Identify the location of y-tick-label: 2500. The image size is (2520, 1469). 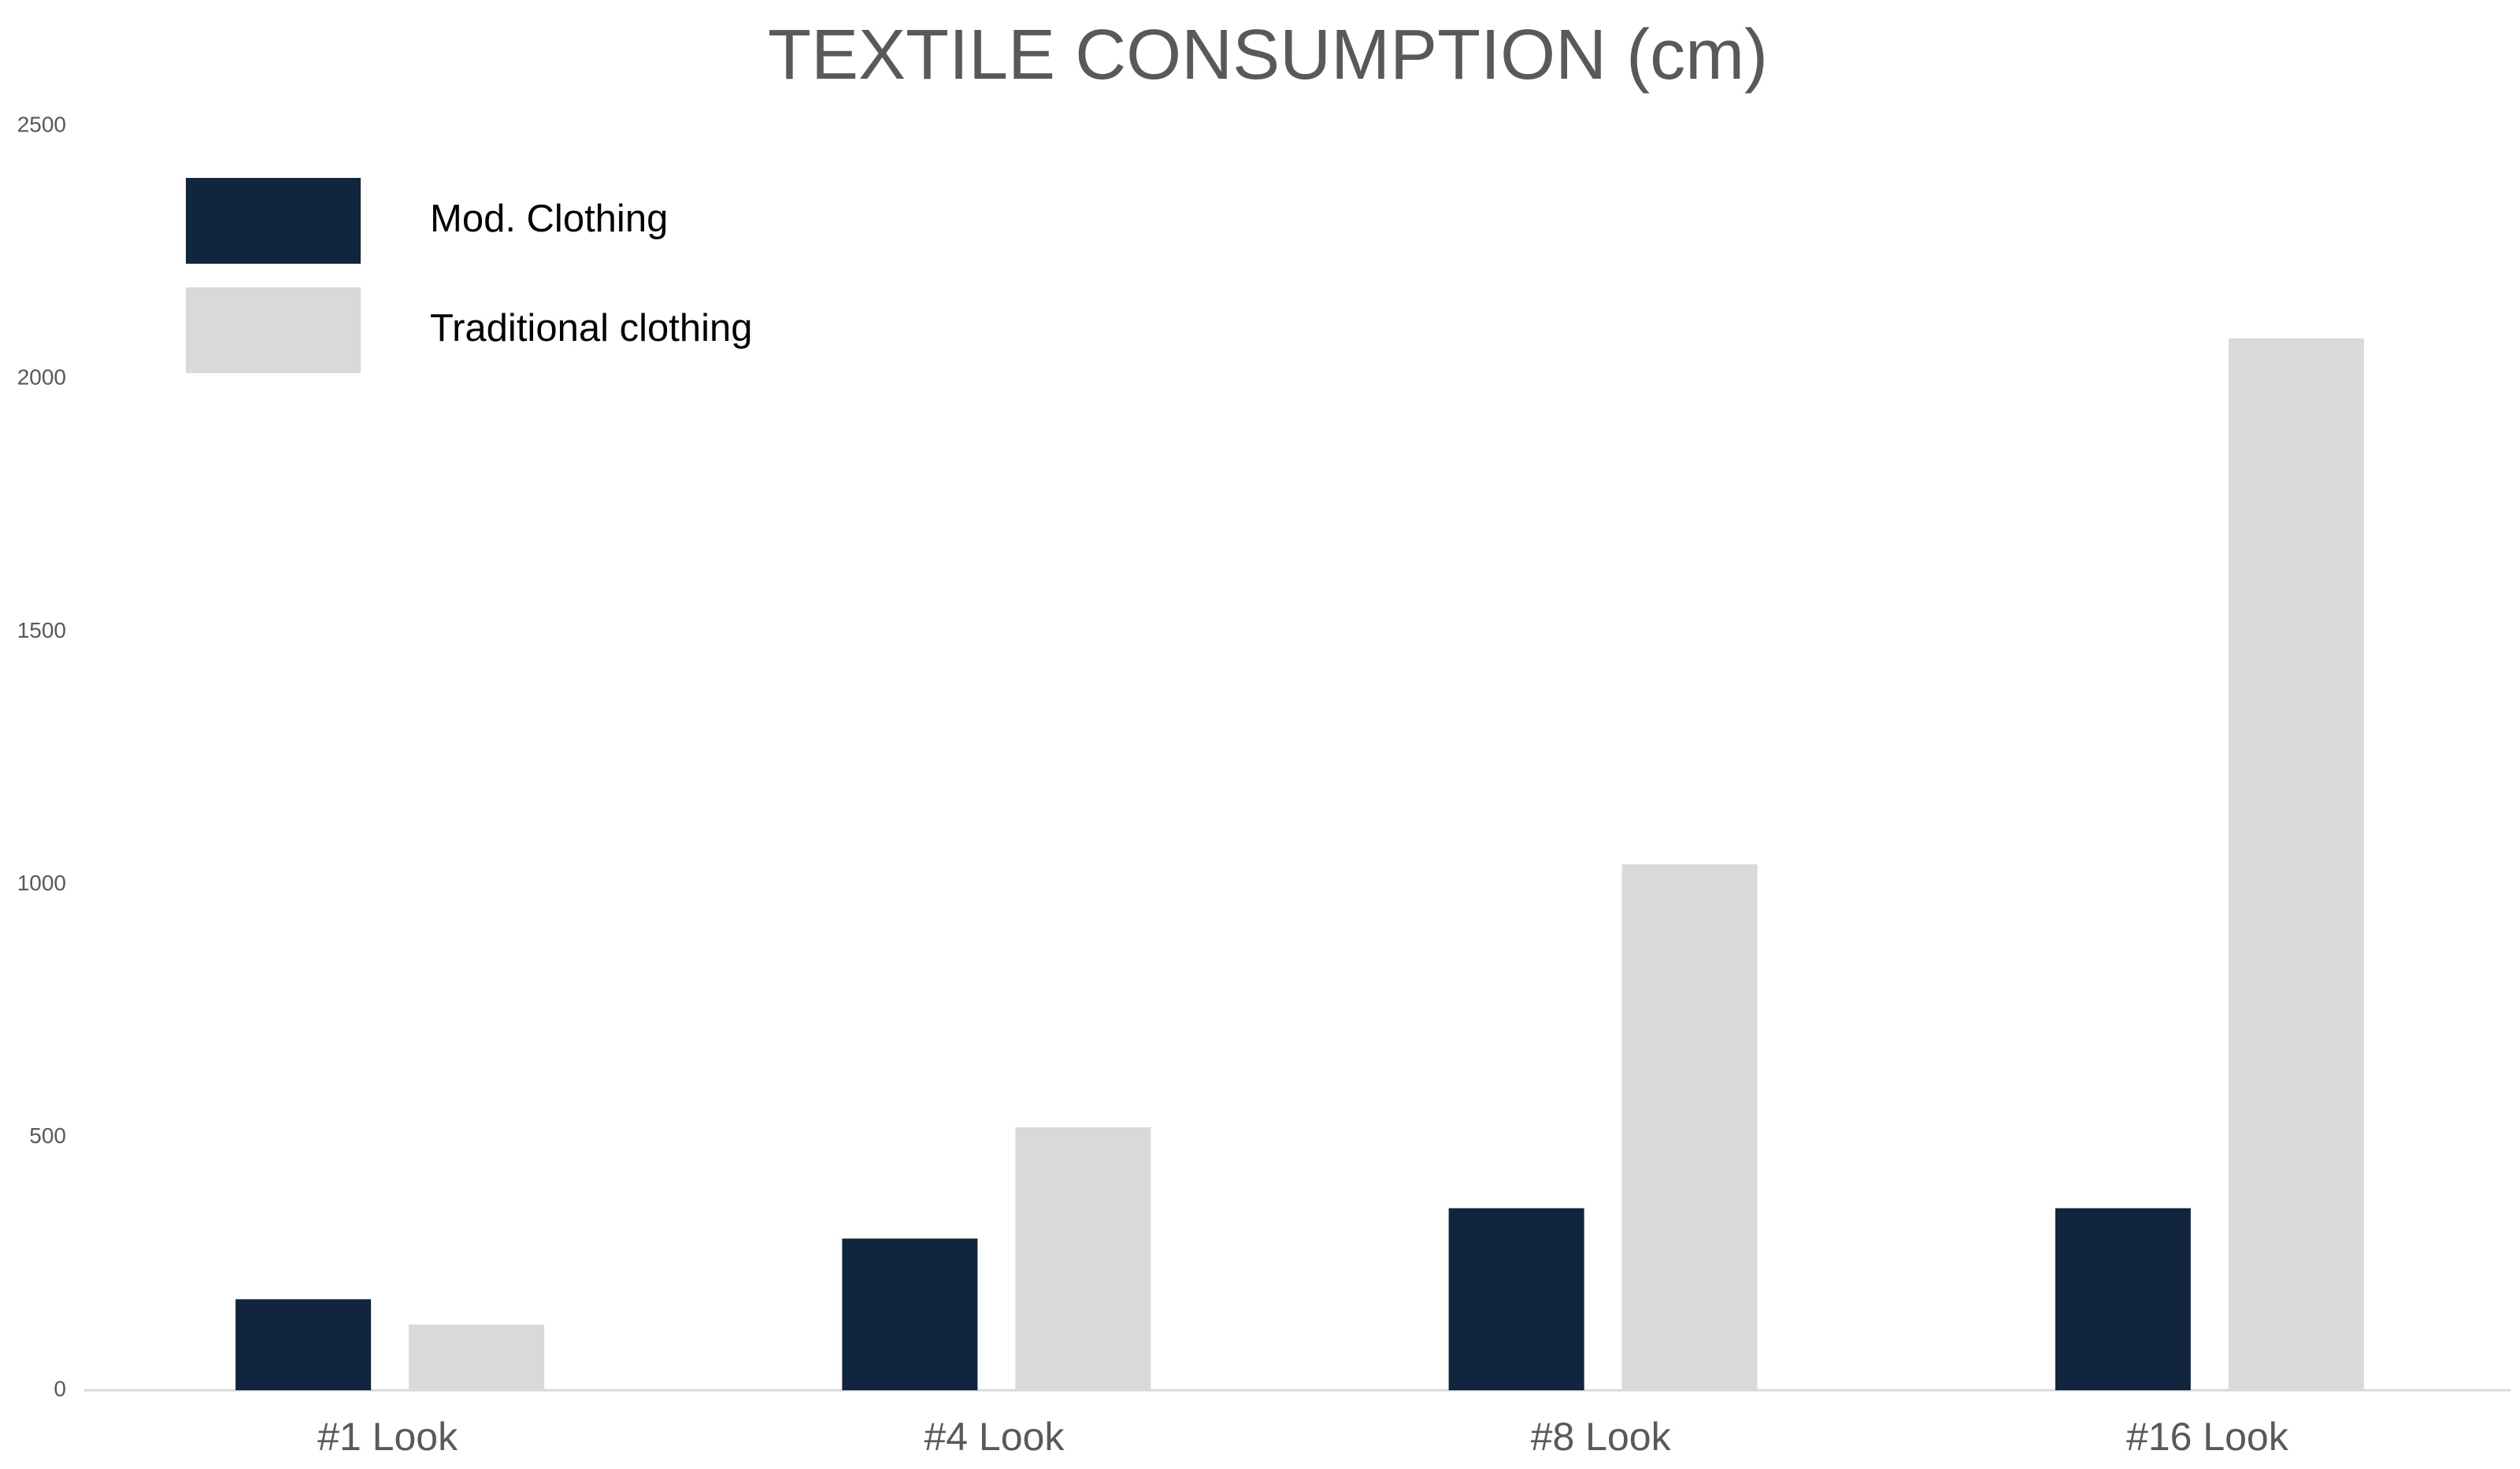
(41, 124).